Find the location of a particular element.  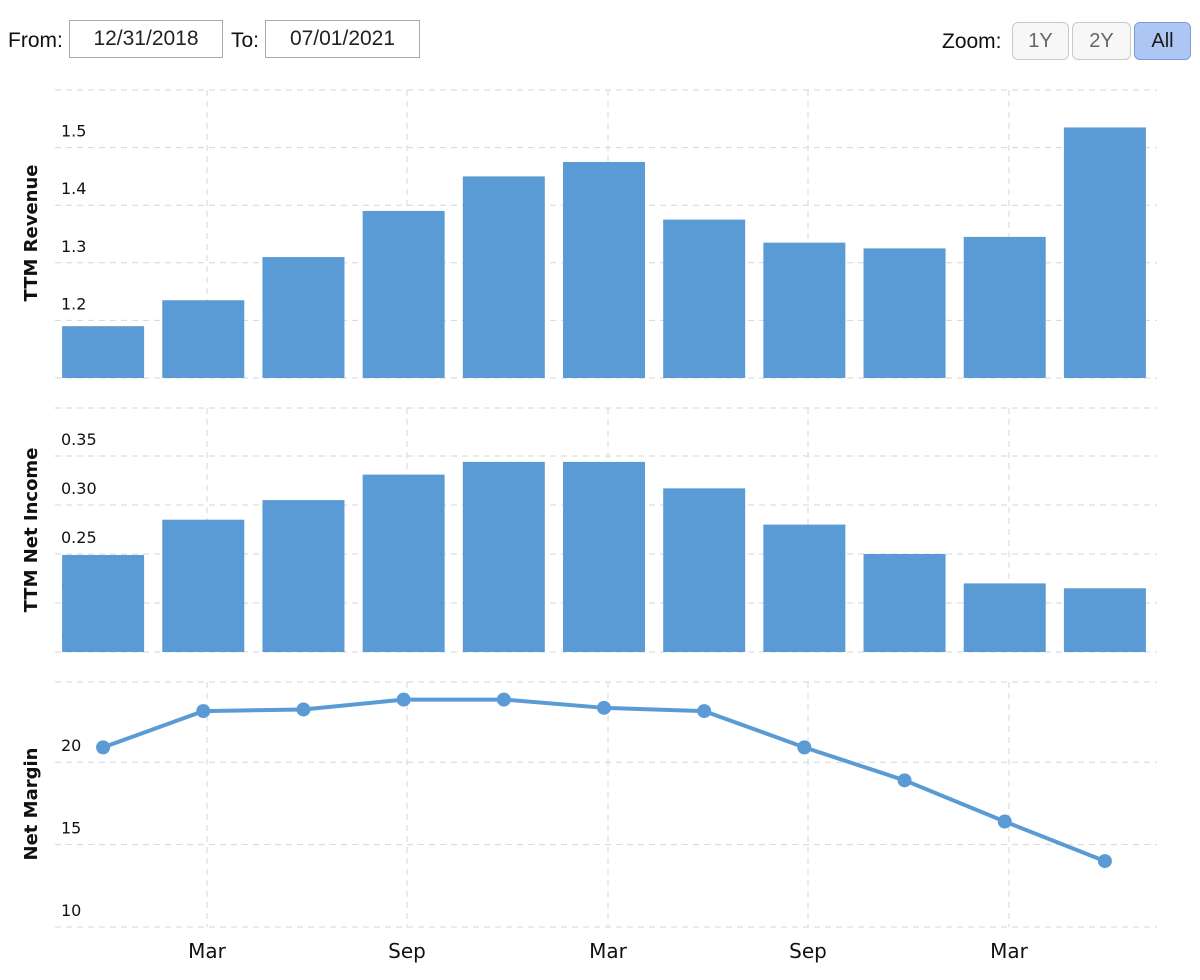

zoom-all-button: All is located at coordinates (1162, 41).